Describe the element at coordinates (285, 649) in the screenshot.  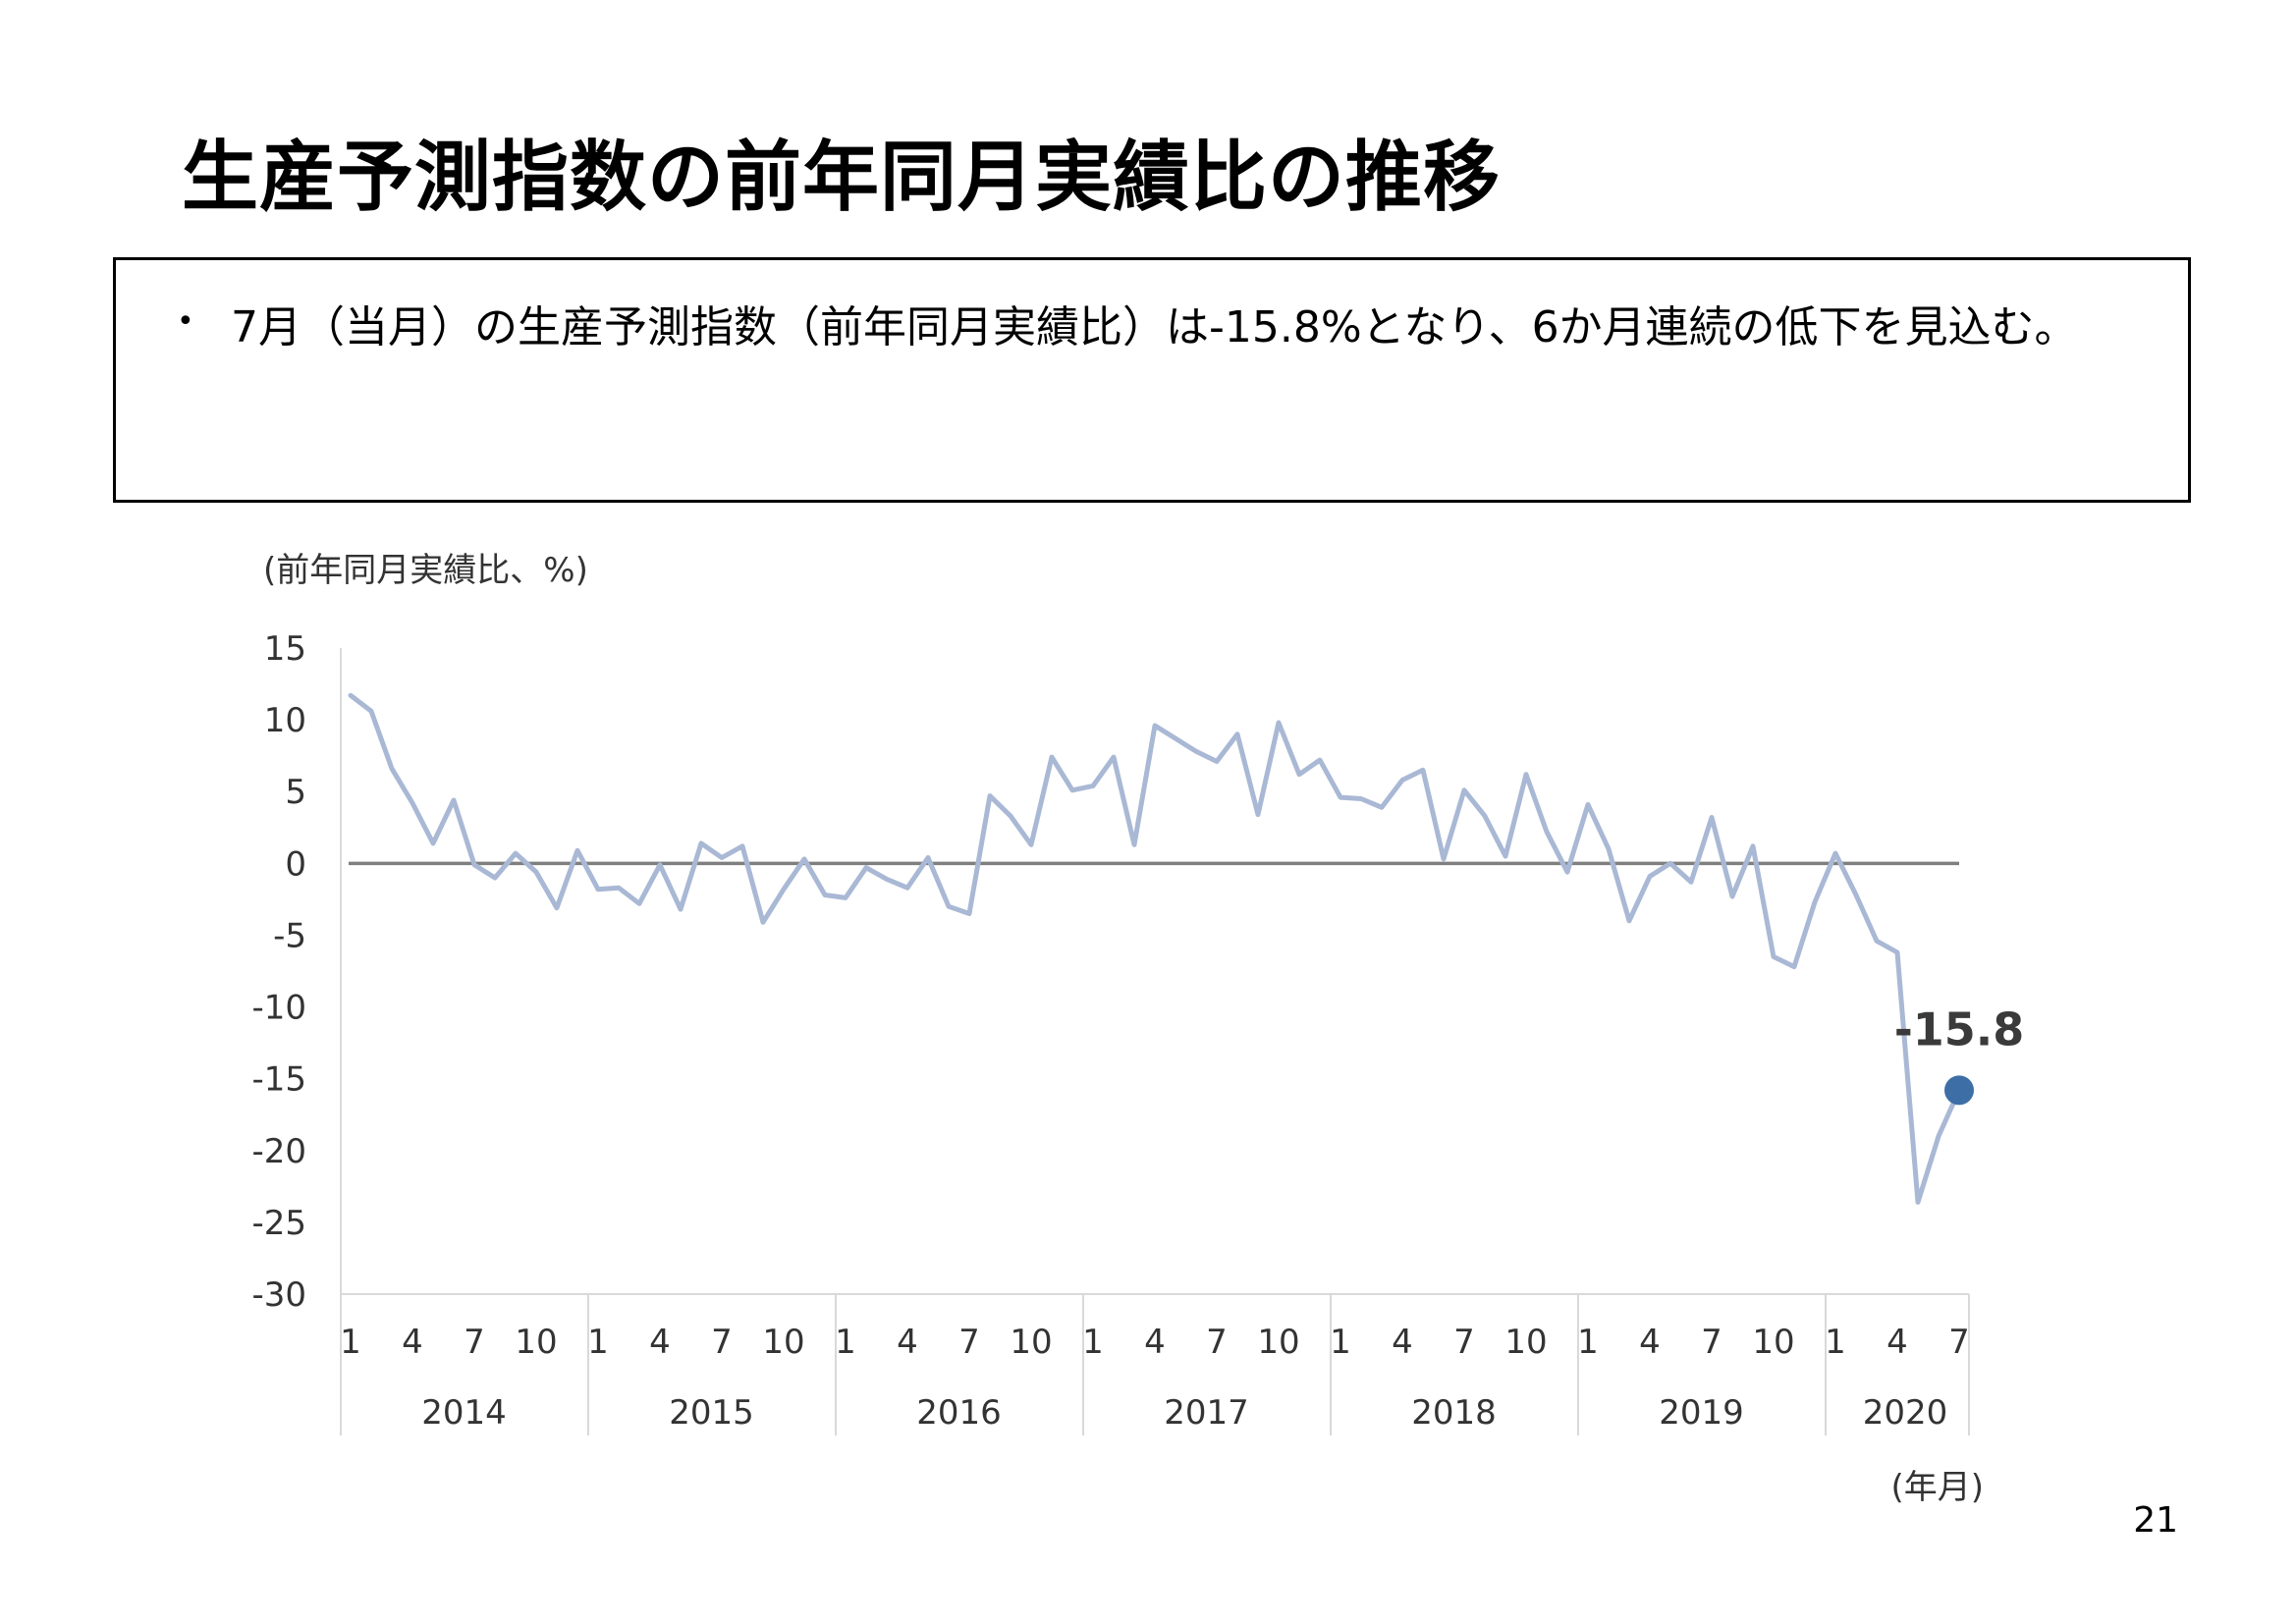
I see `y-tick-label: 15` at that location.